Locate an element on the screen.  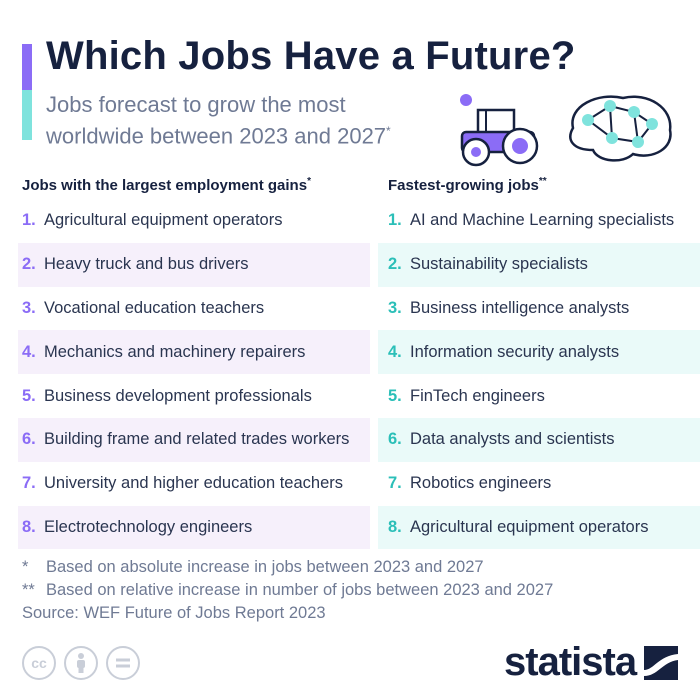
job-label: Vocational education teachers is located at coordinates (154, 307).